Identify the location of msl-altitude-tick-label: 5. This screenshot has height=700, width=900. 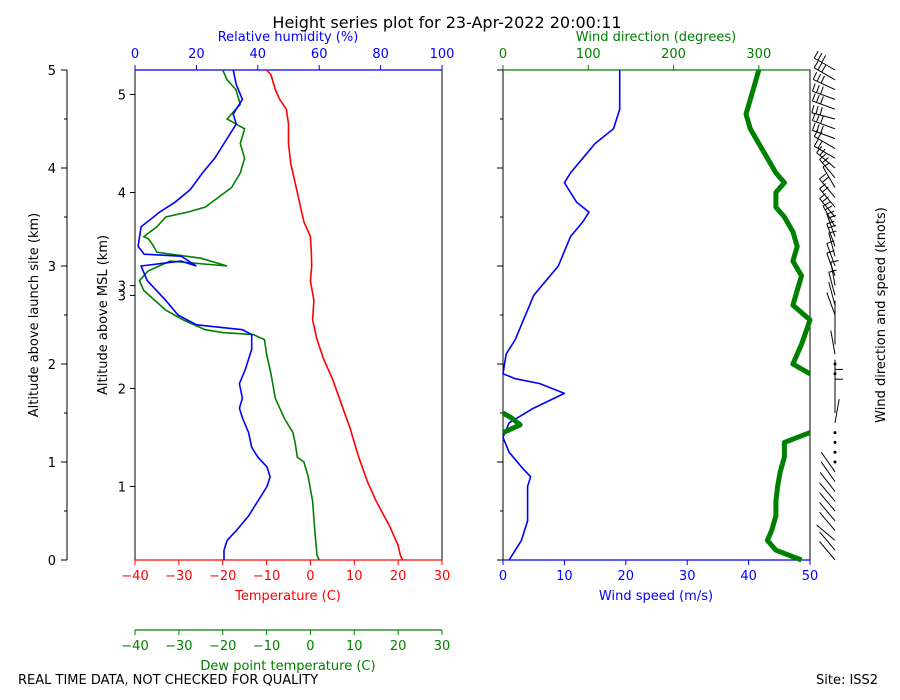
(122, 96).